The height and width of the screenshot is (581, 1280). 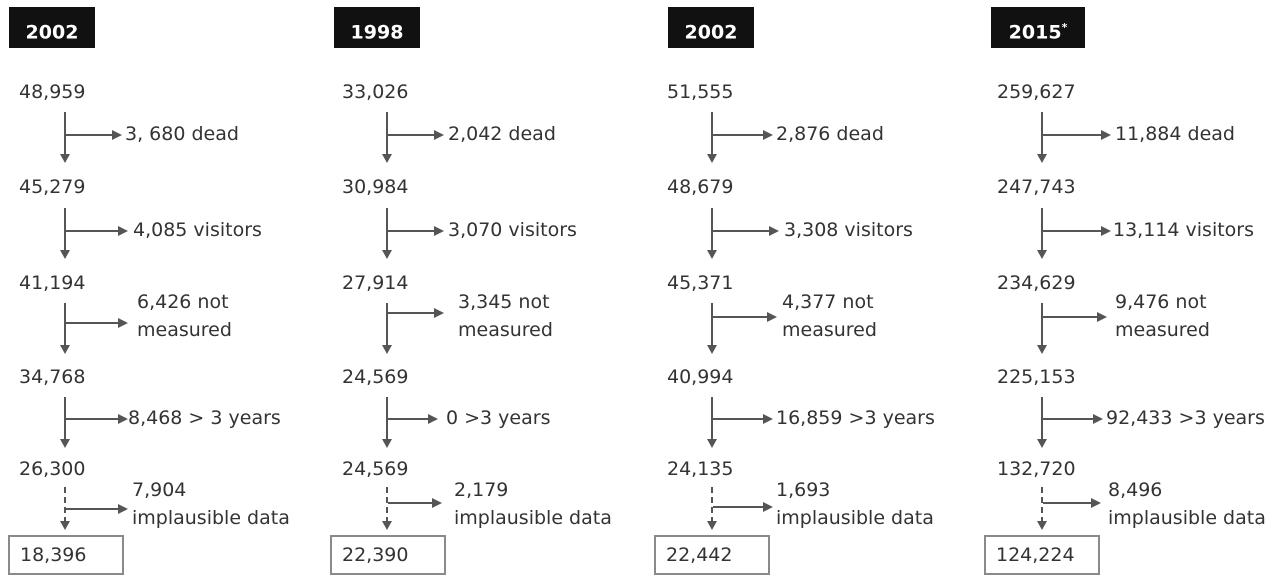 I want to click on exclusion-label: 16,859 >3 years, so click(x=855, y=418).